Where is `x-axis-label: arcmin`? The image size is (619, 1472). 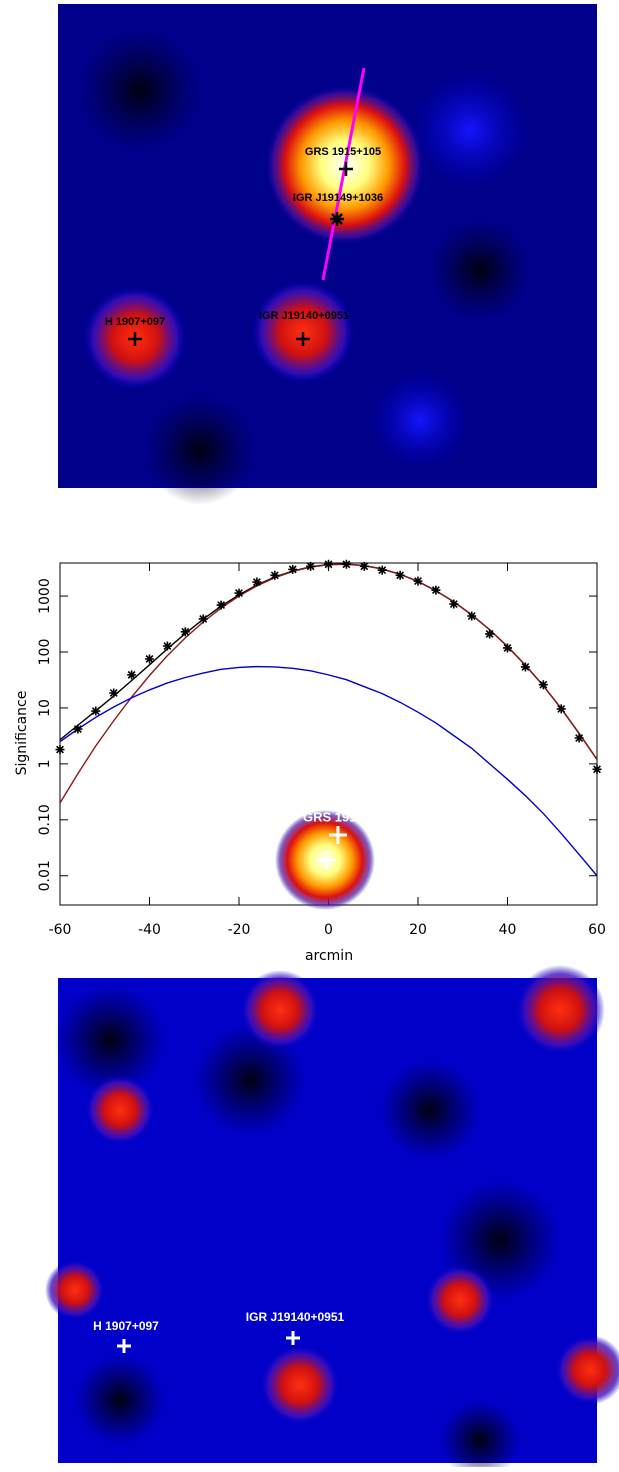 x-axis-label: arcmin is located at coordinates (329, 956).